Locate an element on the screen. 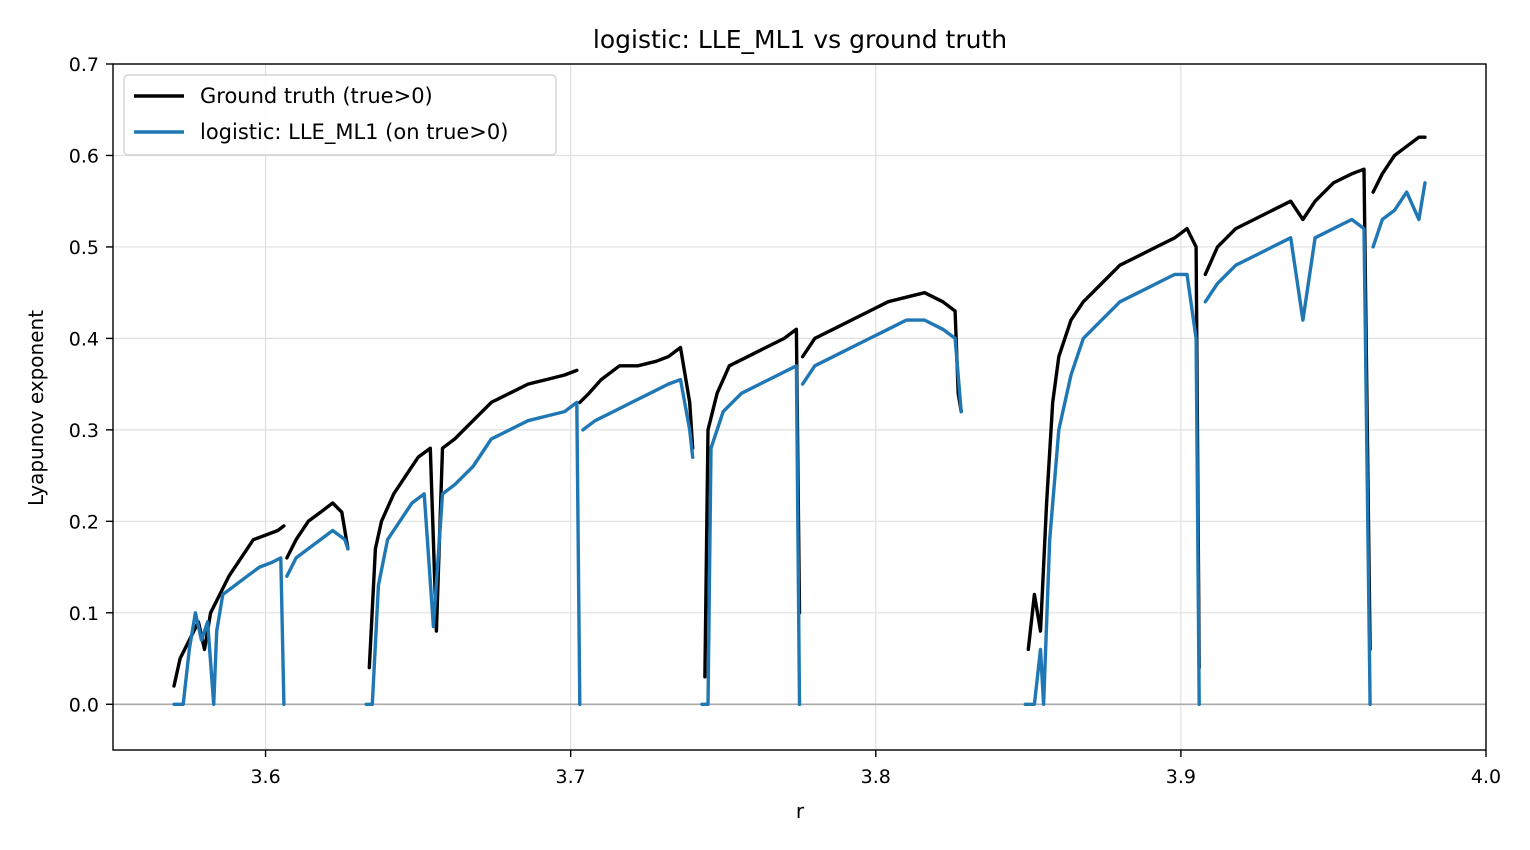 The image size is (1530, 850). legend-label-lle-ml1: logistic: LLE_ML1 (on true>0) is located at coordinates (354, 132).